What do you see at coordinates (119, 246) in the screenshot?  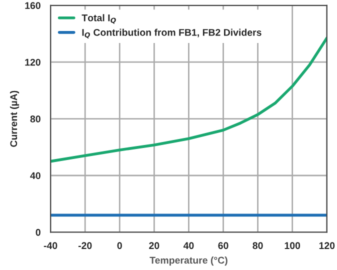 I see `x-tick-label: 0` at bounding box center [119, 246].